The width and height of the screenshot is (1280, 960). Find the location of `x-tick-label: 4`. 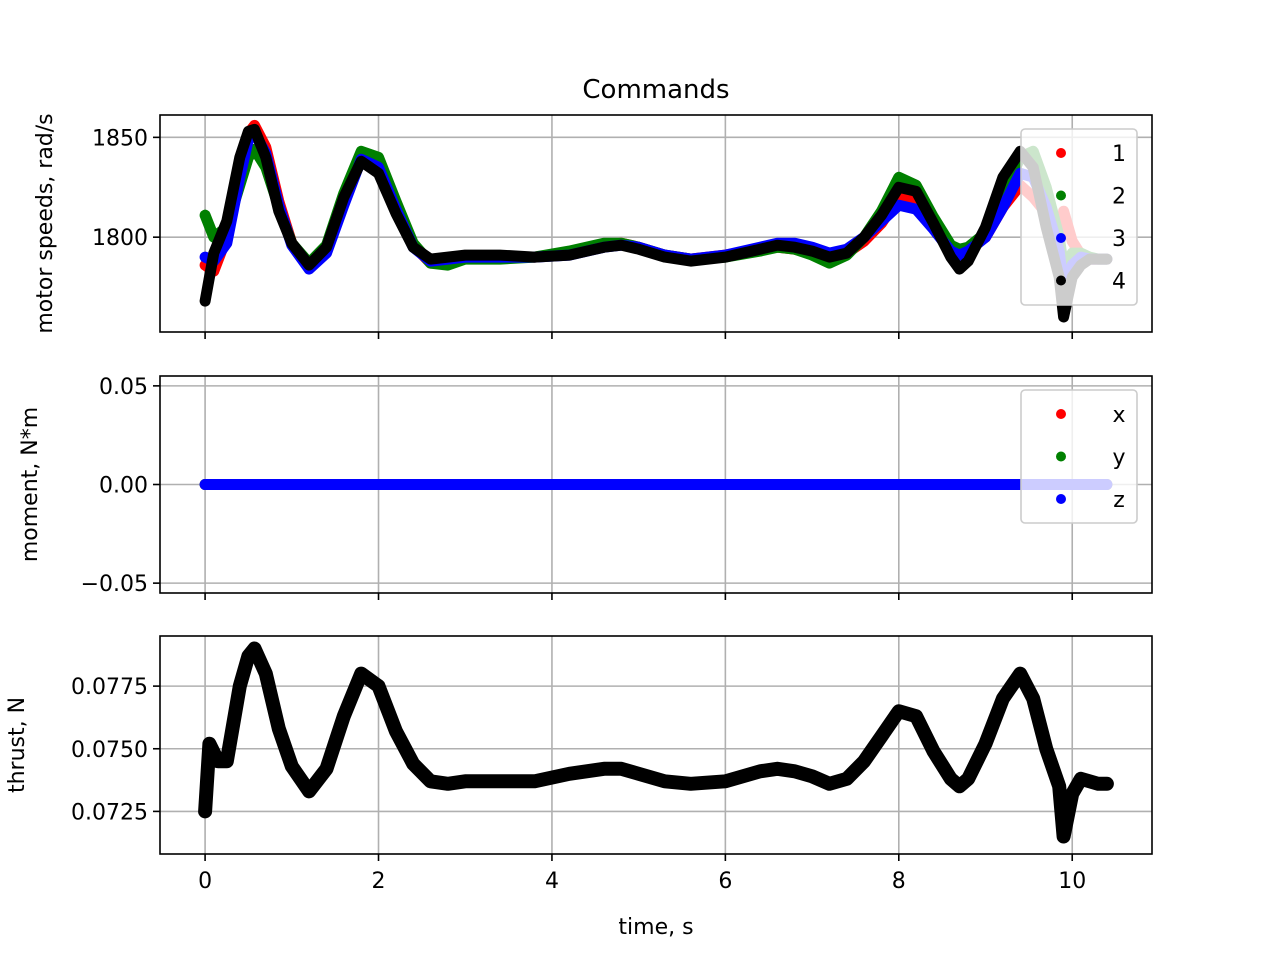

x-tick-label: 4 is located at coordinates (552, 881).